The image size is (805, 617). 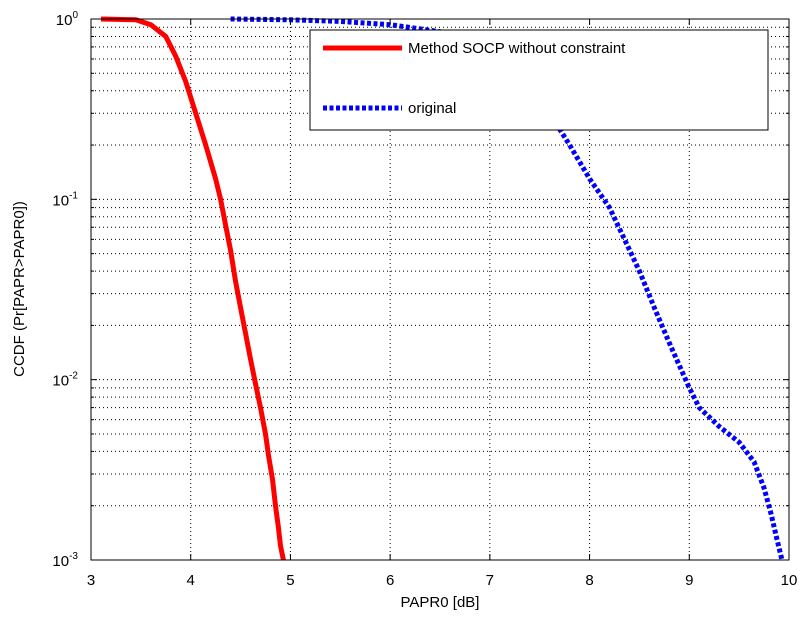 I want to click on y-tick-label: 10⁻³, so click(x=65, y=560).